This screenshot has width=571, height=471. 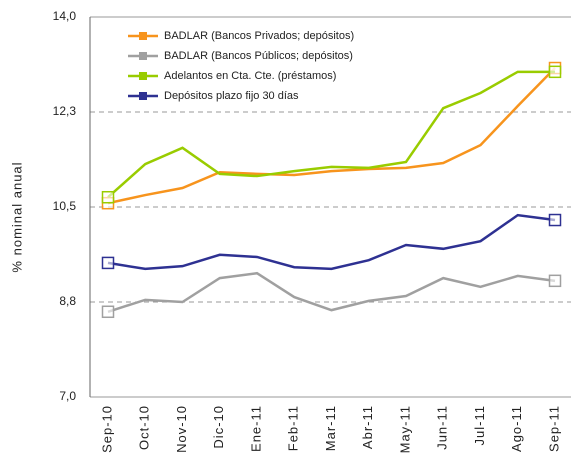 What do you see at coordinates (255, 428) in the screenshot?
I see `x-tick-label: Ene-11` at bounding box center [255, 428].